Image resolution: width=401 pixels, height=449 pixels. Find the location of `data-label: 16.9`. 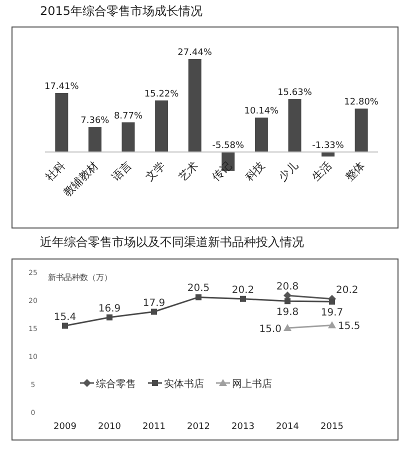

data-label: 16.9 is located at coordinates (109, 308).